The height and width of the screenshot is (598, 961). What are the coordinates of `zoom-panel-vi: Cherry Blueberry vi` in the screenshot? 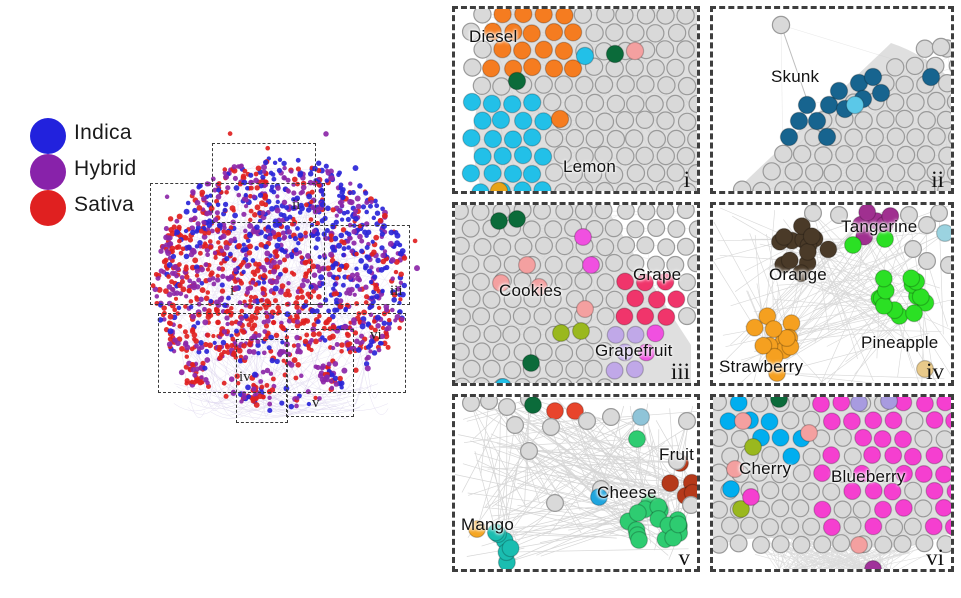 It's located at (832, 483).